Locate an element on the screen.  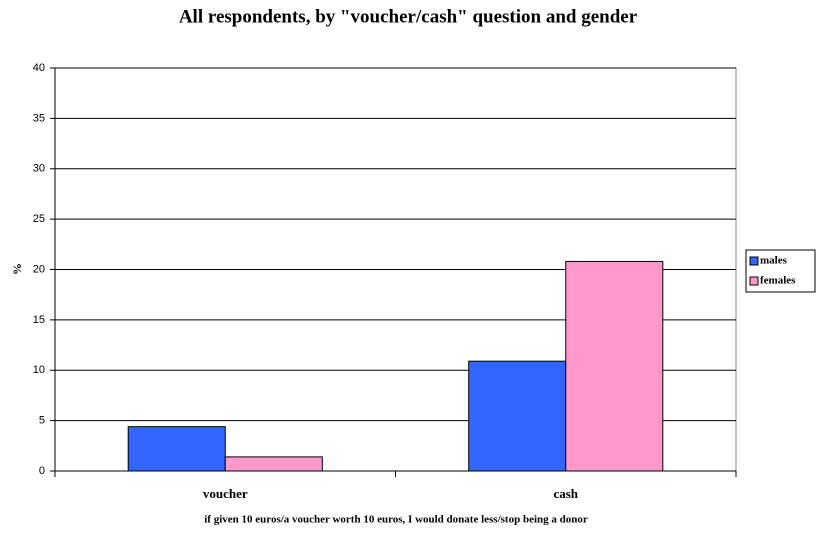
legend-label: males is located at coordinates (774, 261).